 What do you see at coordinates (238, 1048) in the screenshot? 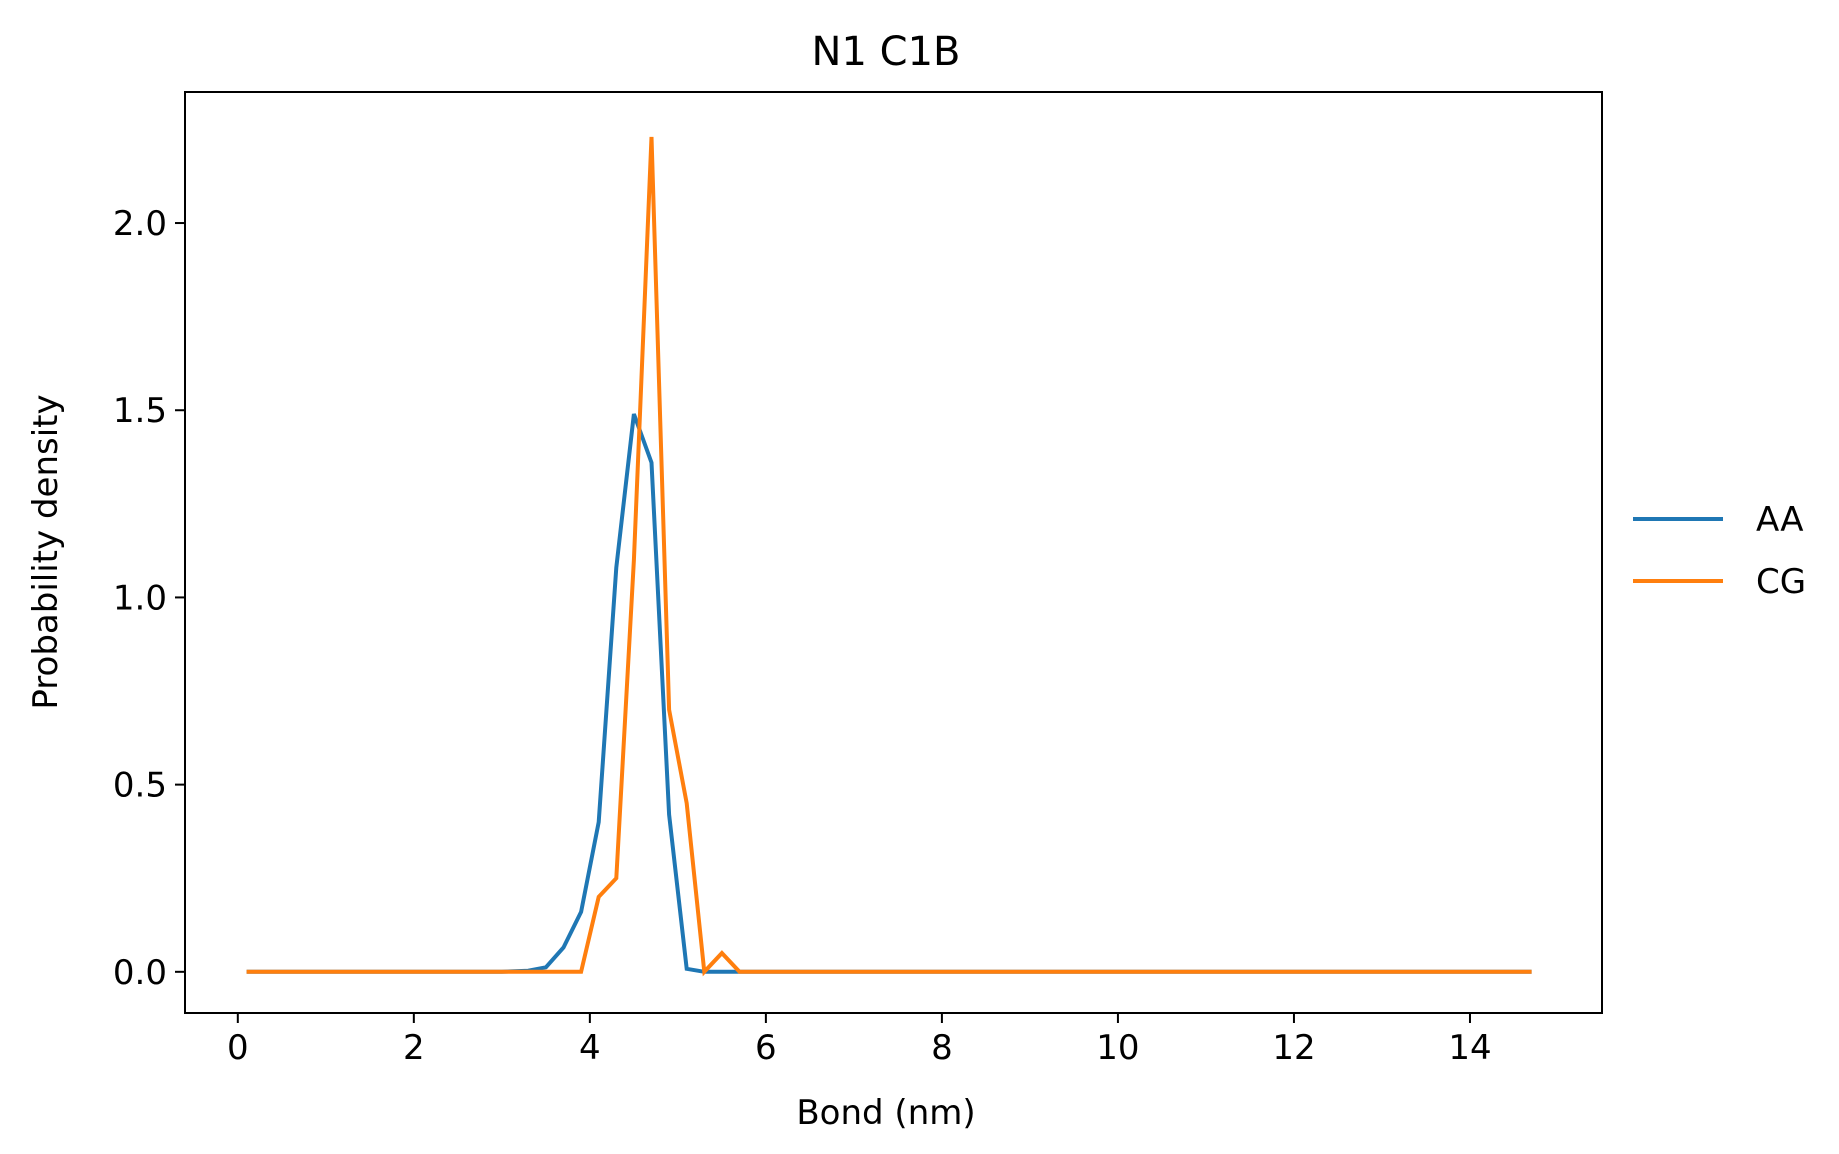
I see `x-tick-label: 0` at bounding box center [238, 1048].